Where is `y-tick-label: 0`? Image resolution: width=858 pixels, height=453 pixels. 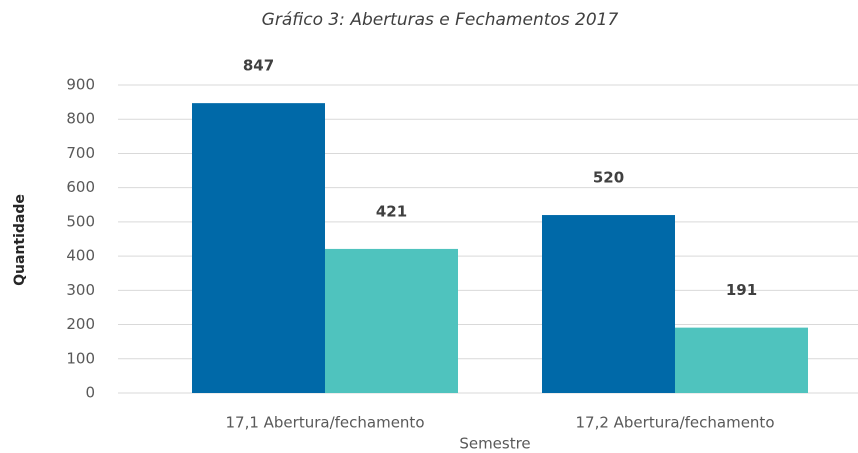
y-tick-label: 0 is located at coordinates (90, 393).